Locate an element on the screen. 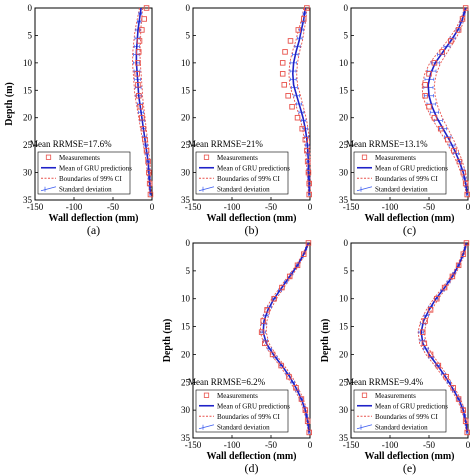 This screenshot has height=476, width=474. legend-label: Mean of GRU predictions is located at coordinates (253, 168).